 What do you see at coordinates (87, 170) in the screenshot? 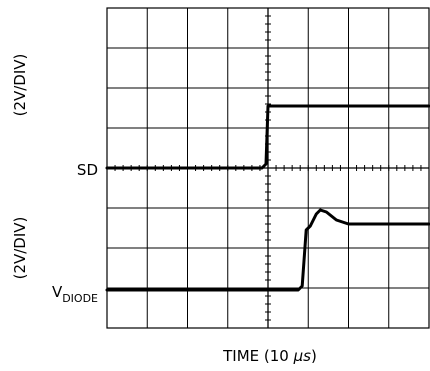
I see `sd-channel-label: SD` at bounding box center [87, 170].